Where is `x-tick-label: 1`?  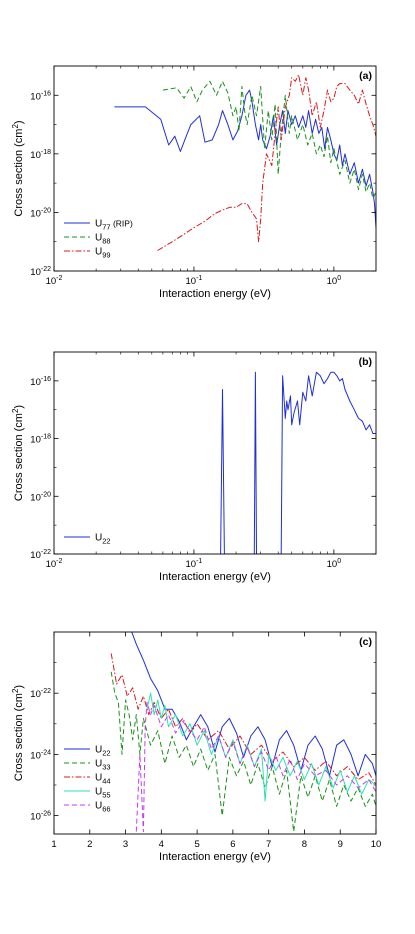 x-tick-label: 1 is located at coordinates (53, 844).